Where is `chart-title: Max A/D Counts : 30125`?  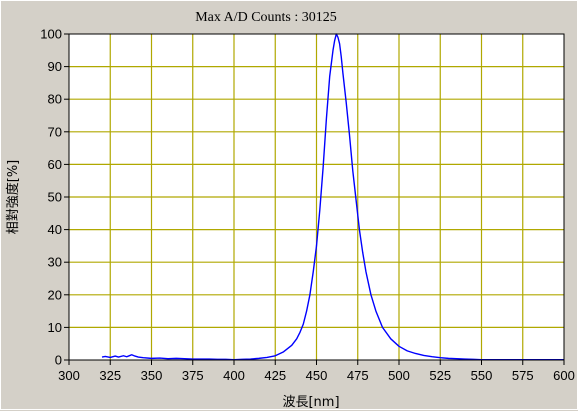 chart-title: Max A/D Counts : 30125 is located at coordinates (266, 17).